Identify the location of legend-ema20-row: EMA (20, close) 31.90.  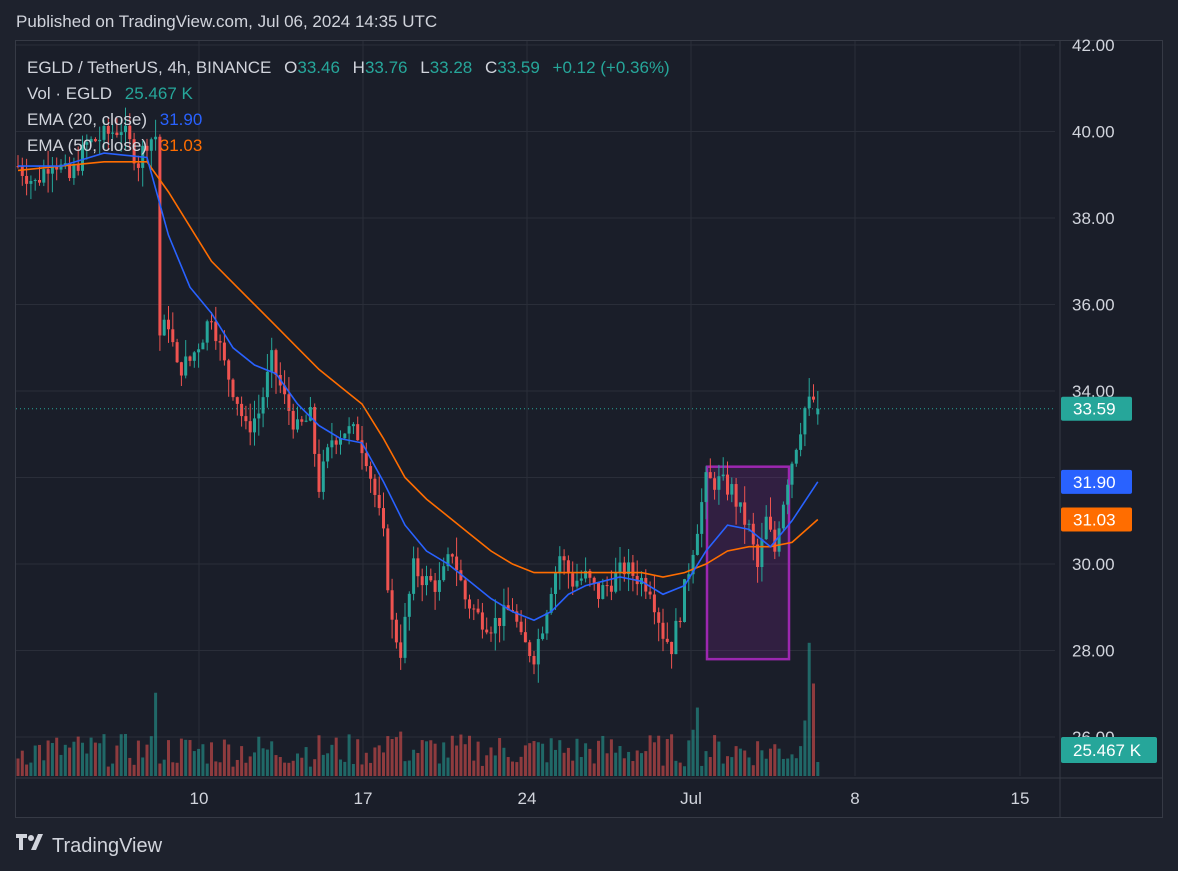
(348, 120).